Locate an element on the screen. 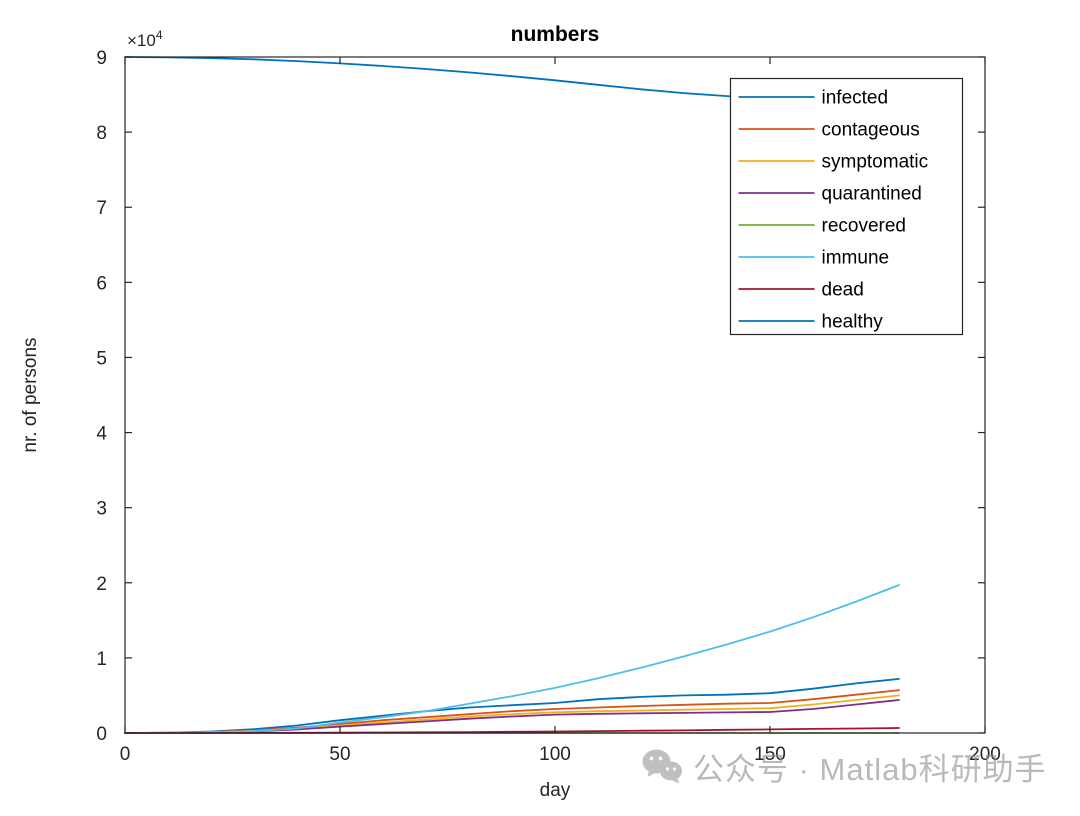 The height and width of the screenshot is (816, 1080). x-axis-label: day is located at coordinates (555, 790).